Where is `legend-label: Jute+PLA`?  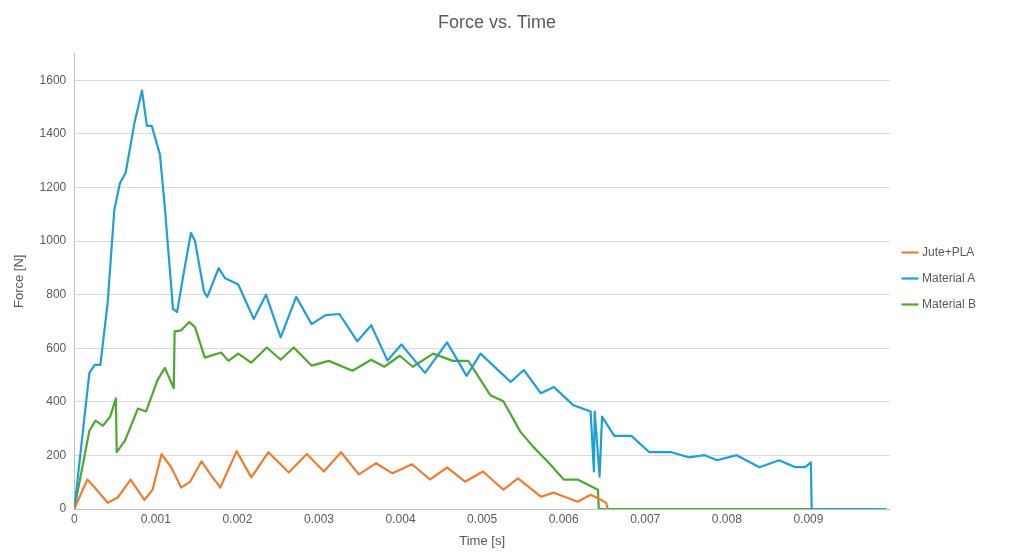 legend-label: Jute+PLA is located at coordinates (948, 251).